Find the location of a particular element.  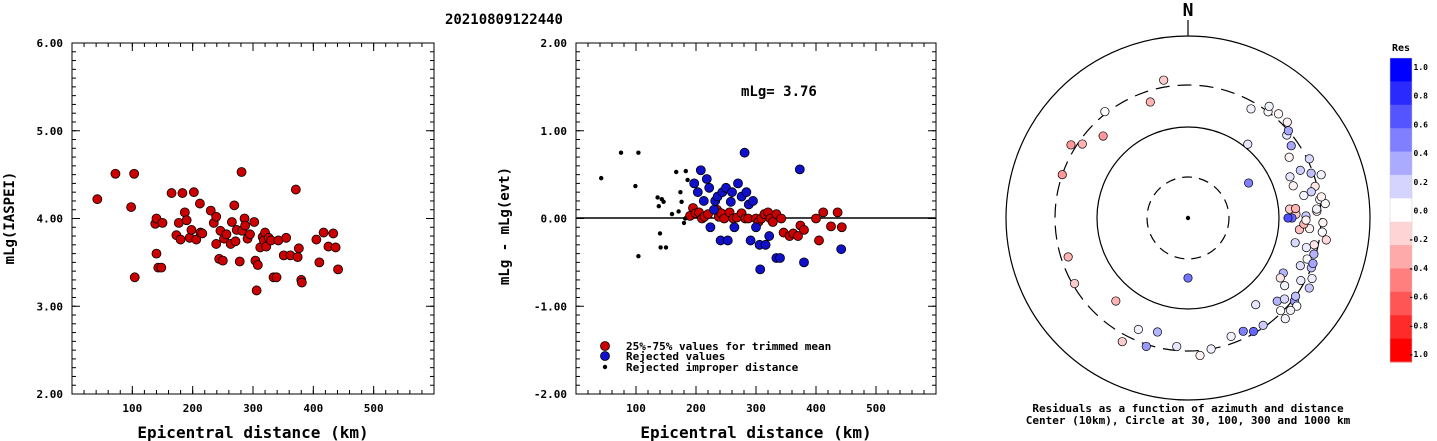

colorbar-frame is located at coordinates (1401, 210).